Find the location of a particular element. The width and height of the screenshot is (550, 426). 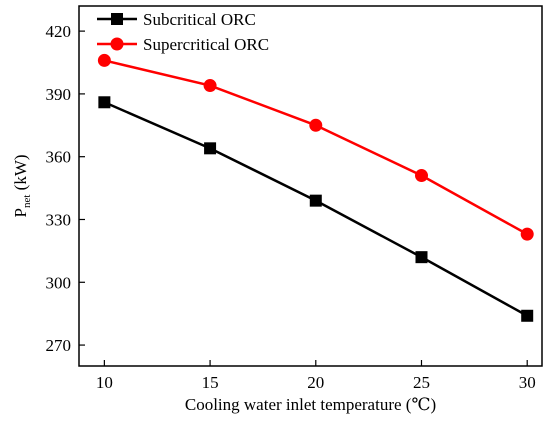

y-tick-label: 390 is located at coordinates (59, 94).